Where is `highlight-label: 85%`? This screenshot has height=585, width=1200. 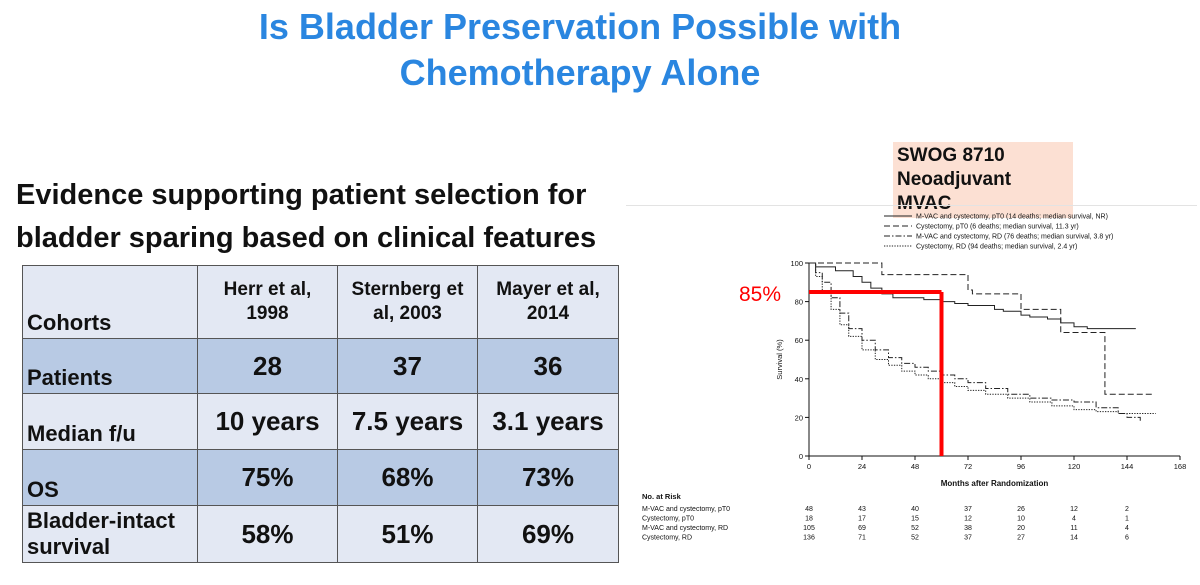 highlight-label: 85% is located at coordinates (760, 294).